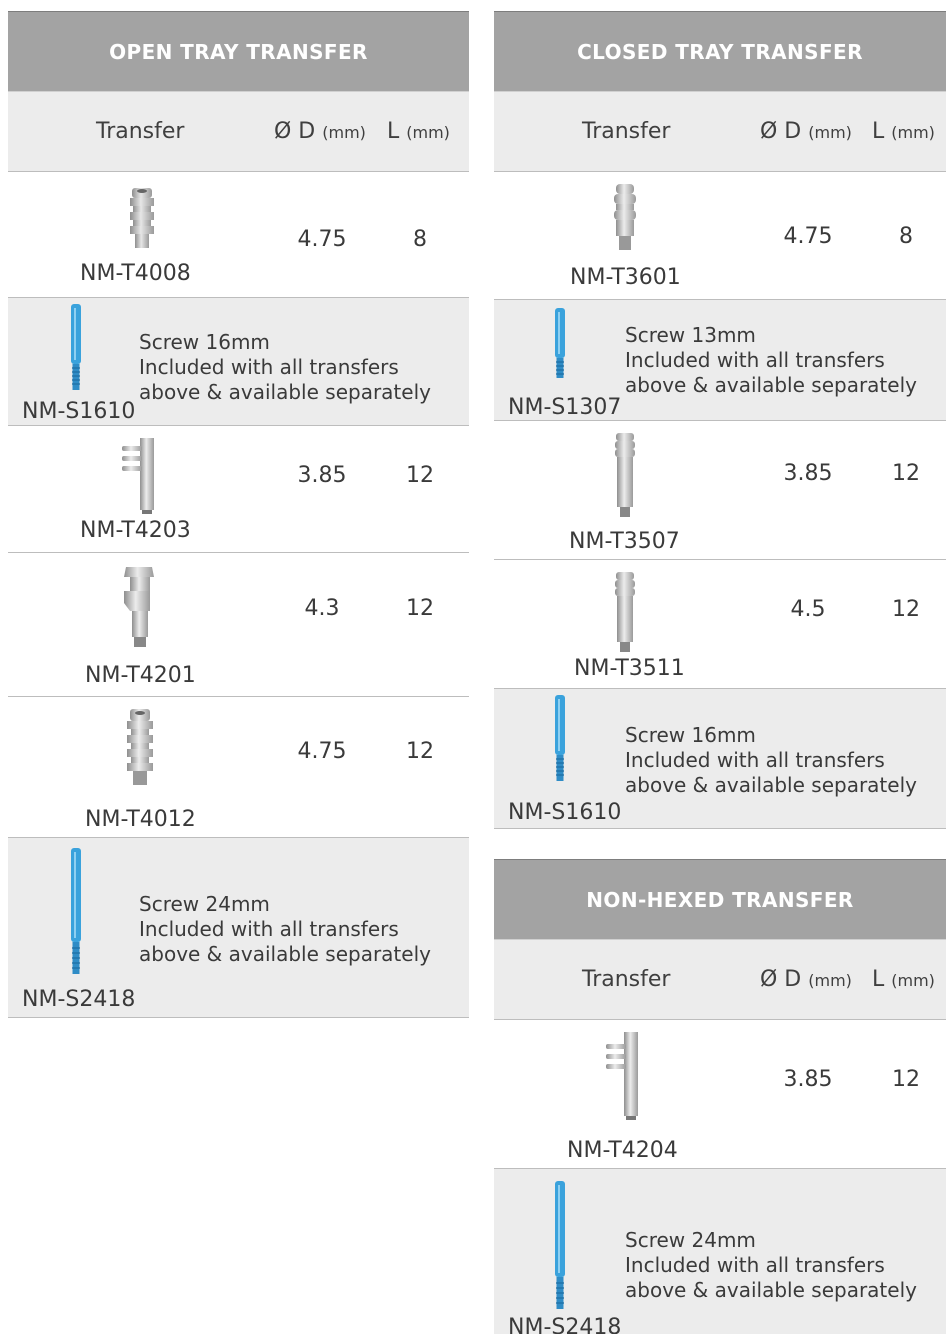 The width and height of the screenshot is (946, 1334). Describe the element at coordinates (720, 623) in the screenshot. I see `table-row: NM-T3511 4.5 12` at that location.